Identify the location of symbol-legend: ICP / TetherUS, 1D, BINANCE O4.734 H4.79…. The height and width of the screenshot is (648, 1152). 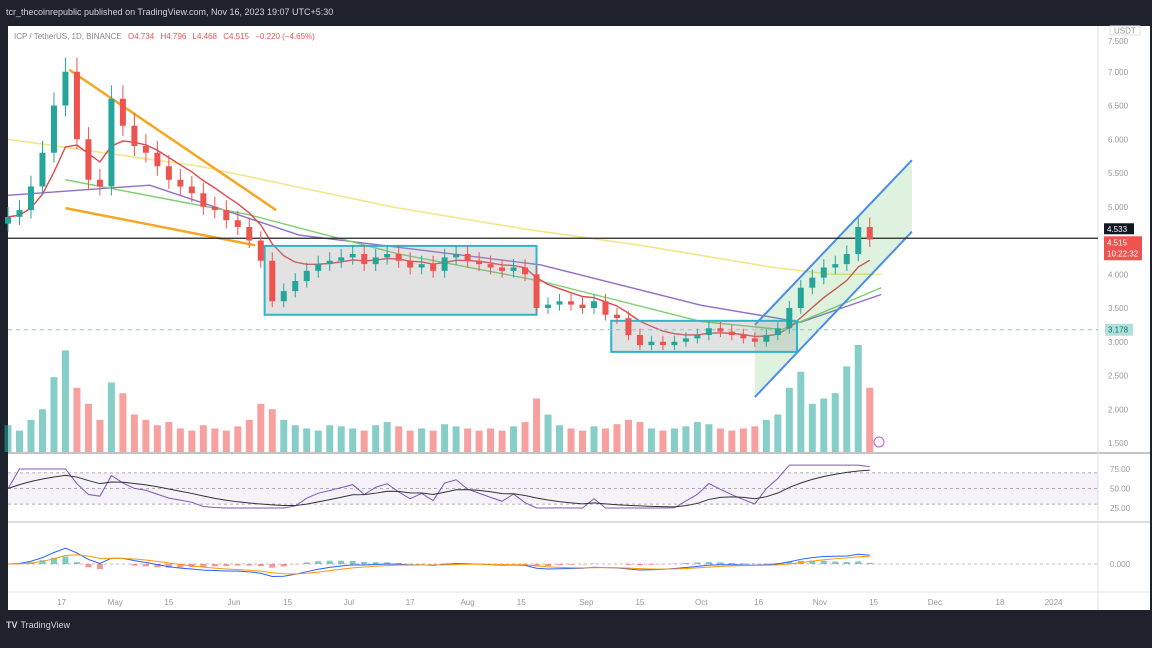
(164, 36).